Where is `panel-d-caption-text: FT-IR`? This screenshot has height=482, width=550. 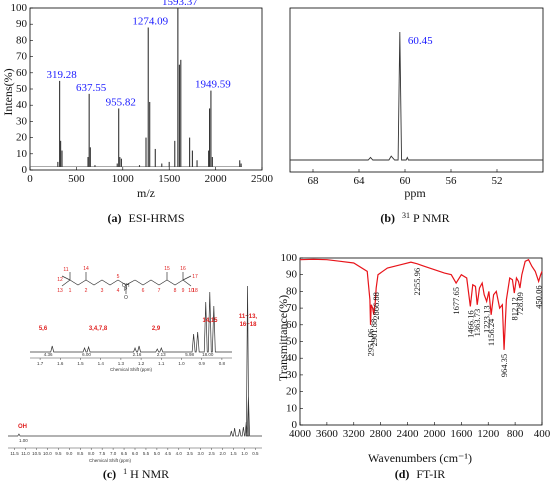 panel-d-caption-text: FT-IR is located at coordinates (430, 474).